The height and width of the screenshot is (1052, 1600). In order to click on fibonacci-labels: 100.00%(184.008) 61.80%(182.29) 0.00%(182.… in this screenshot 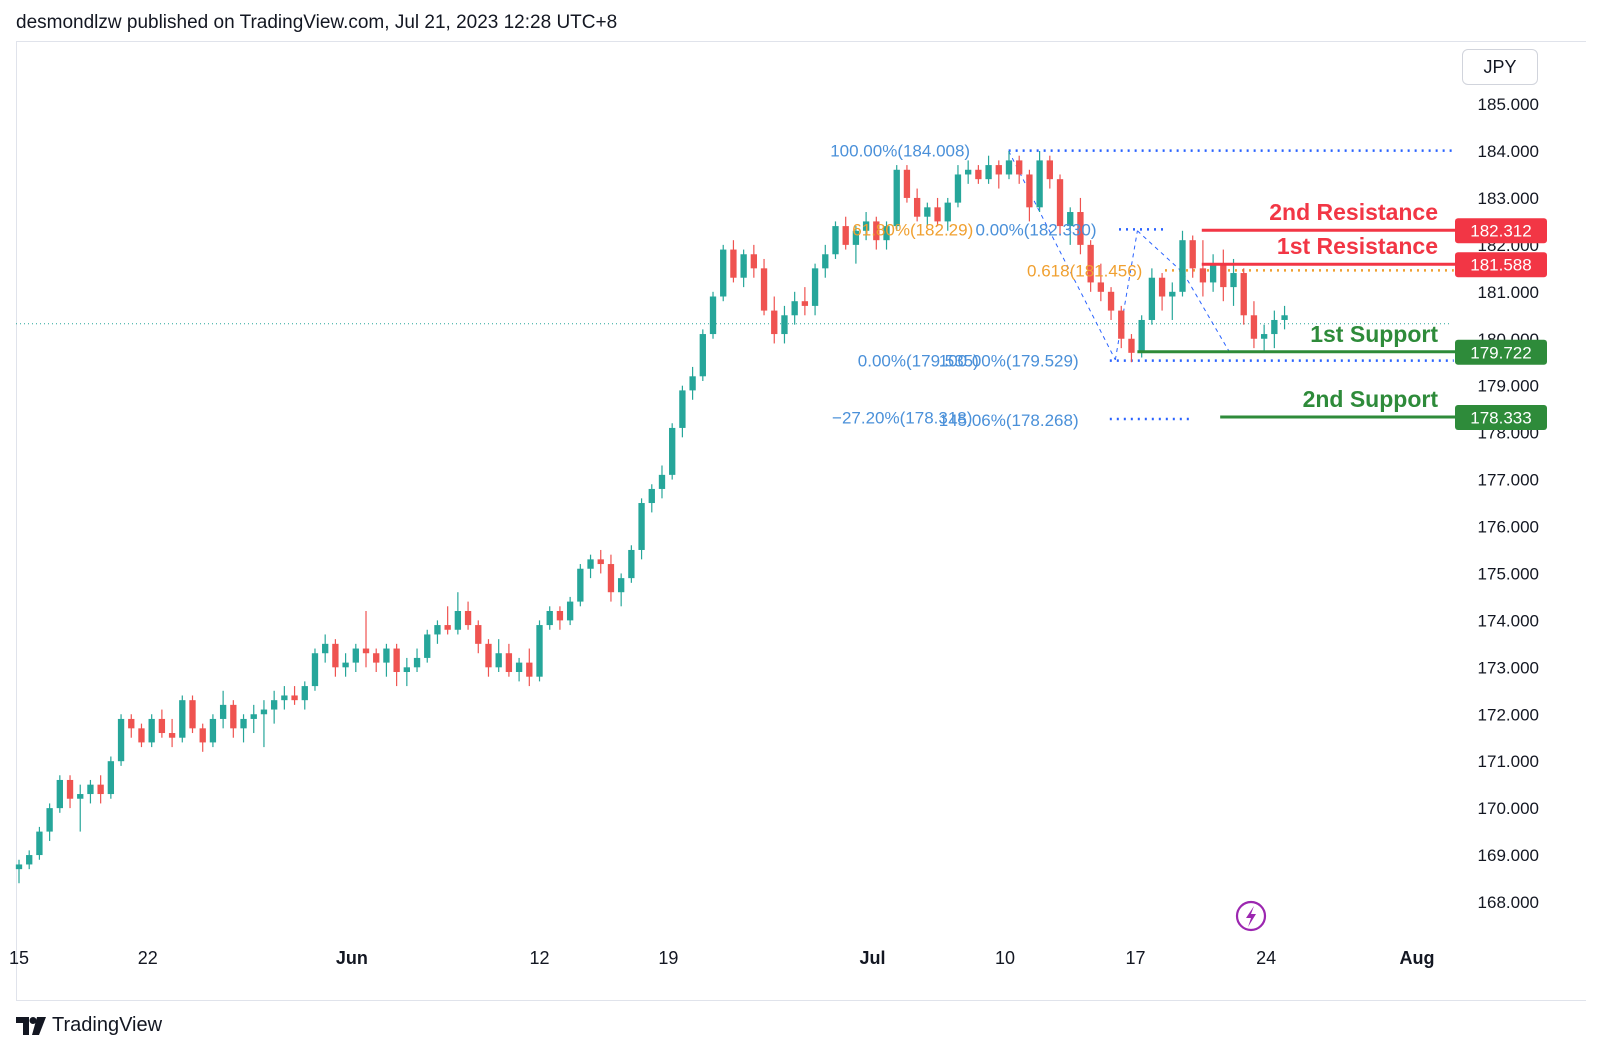, I will do `click(986, 286)`.